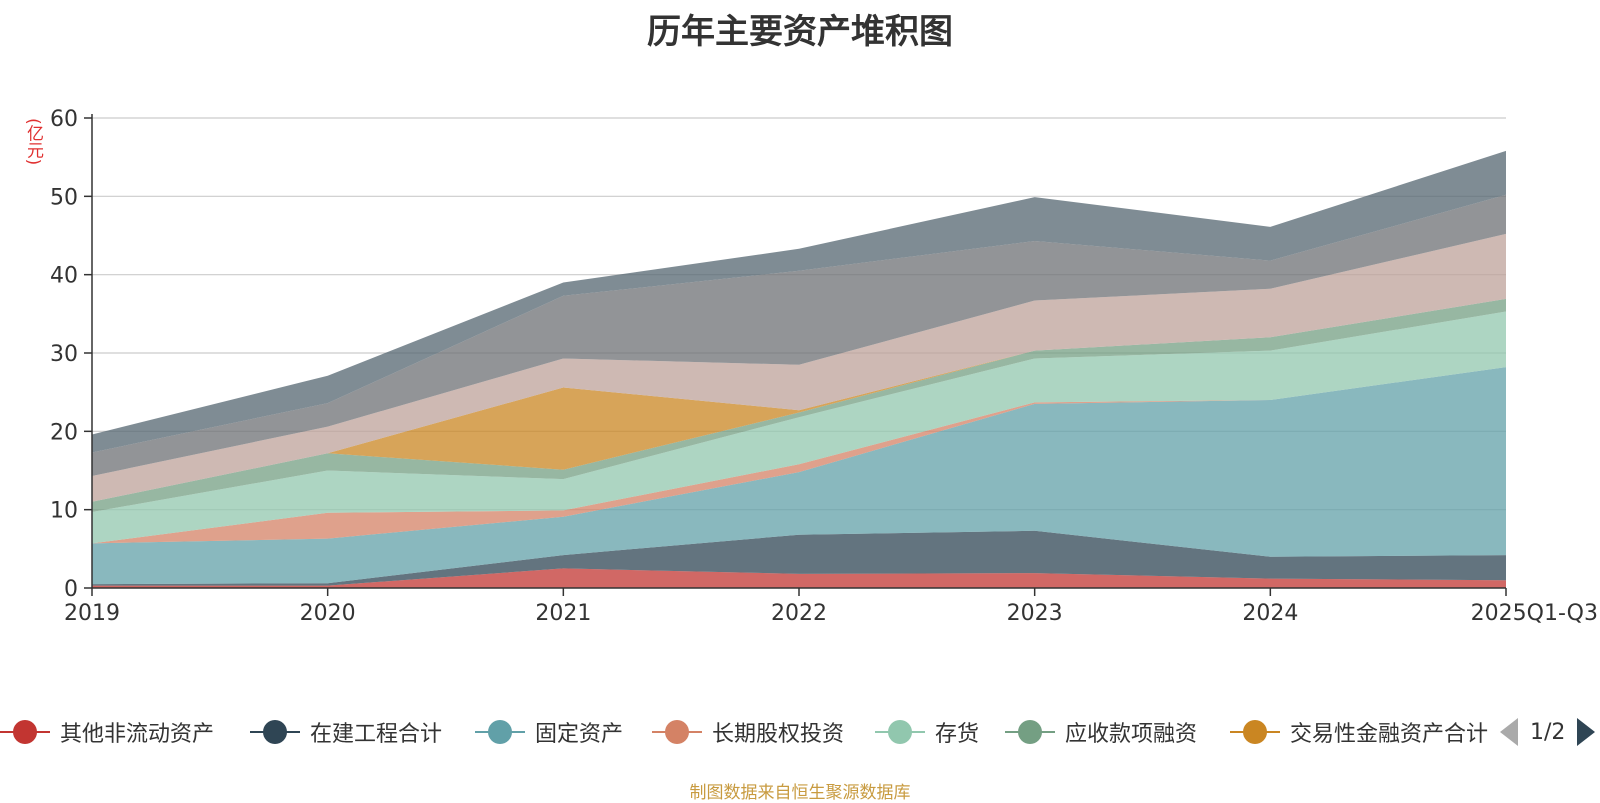 The height and width of the screenshot is (803, 1600). Describe the element at coordinates (957, 734) in the screenshot. I see `legend-label-4: 存货` at that location.